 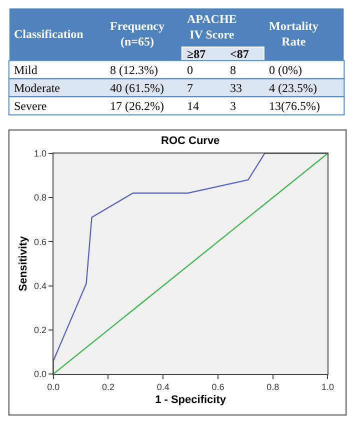 I want to click on text: 14, so click(x=193, y=106).